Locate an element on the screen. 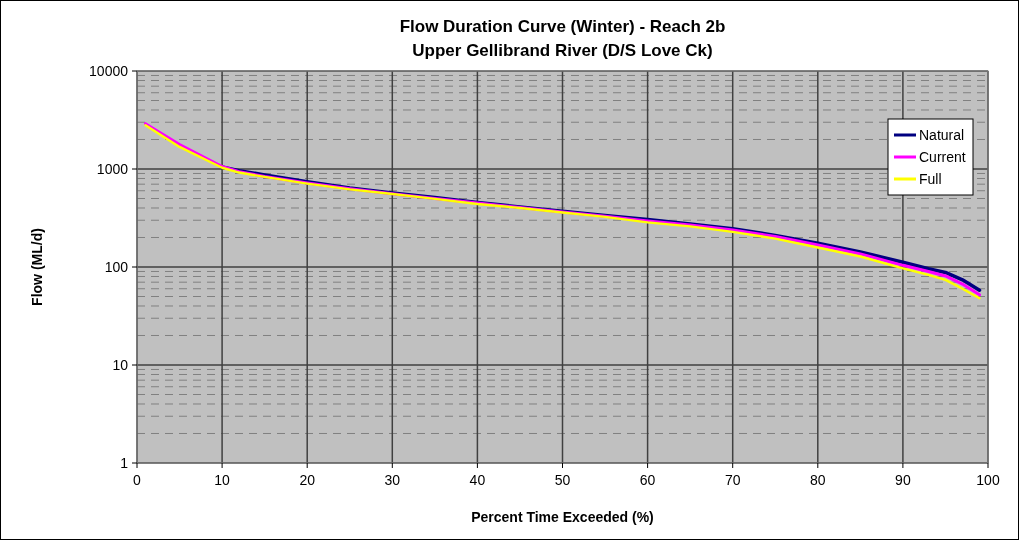  y-tick-label: 100 is located at coordinates (116, 267).